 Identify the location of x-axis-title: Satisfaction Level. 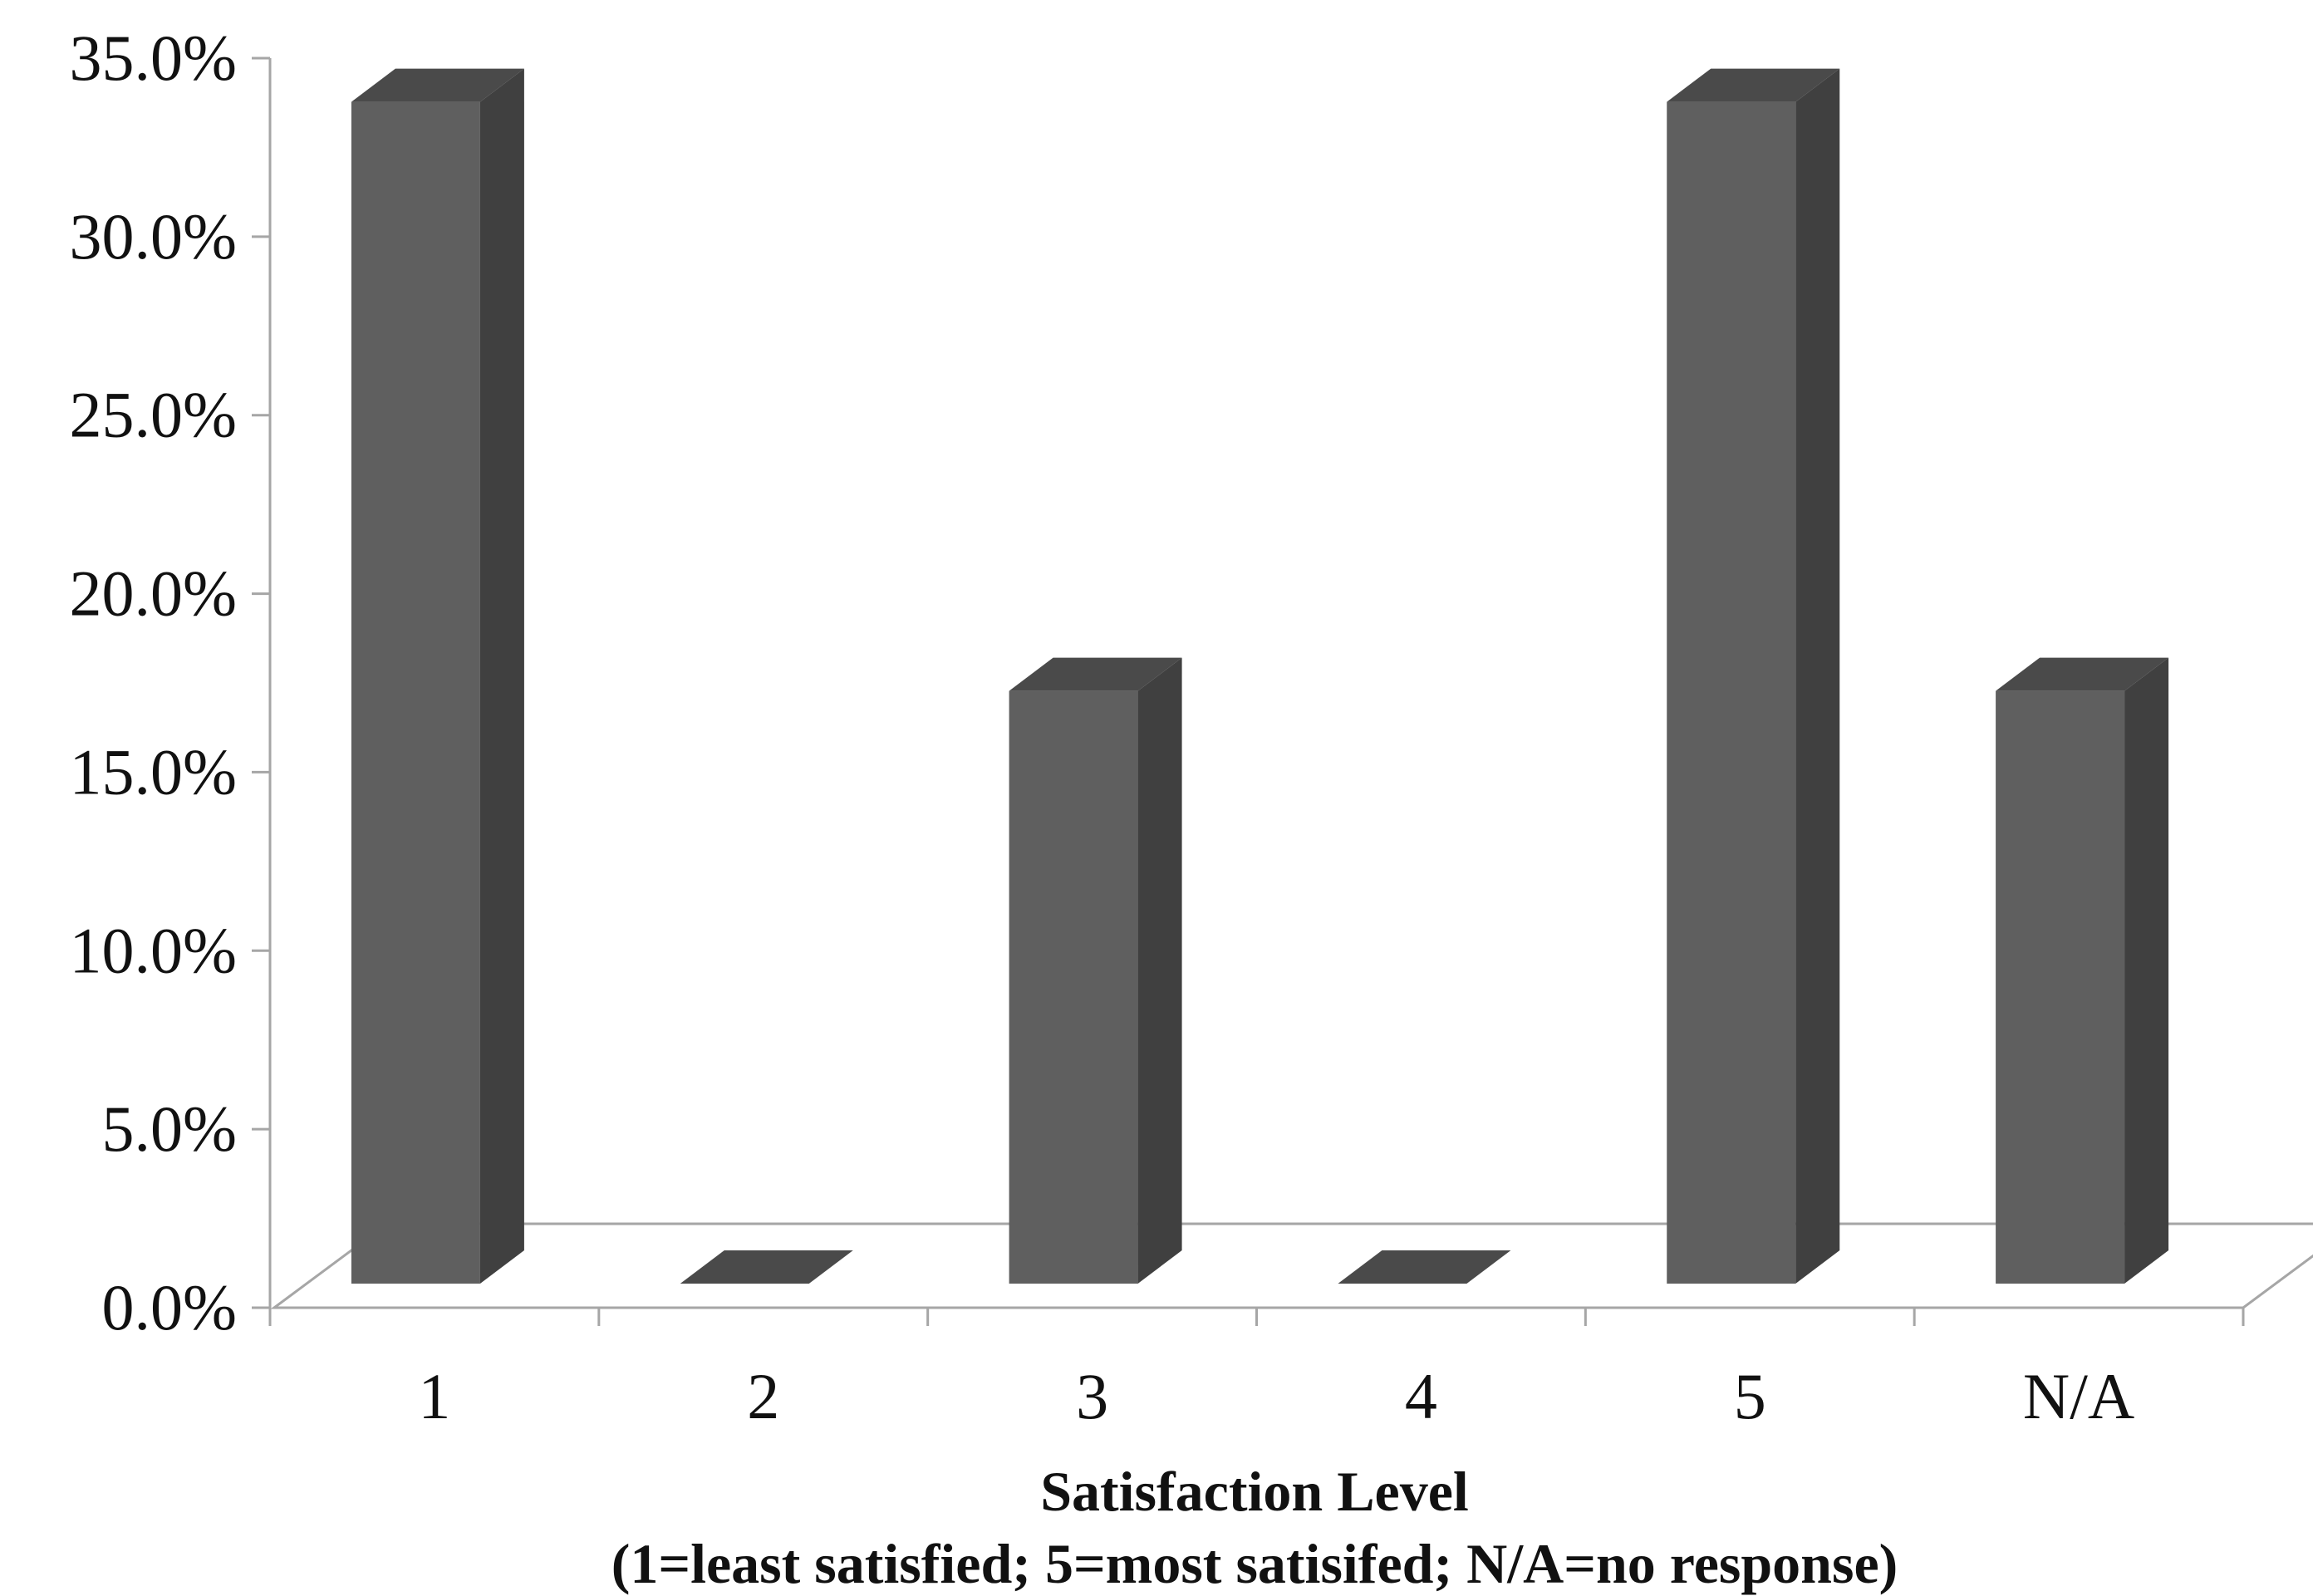
(1254, 1491).